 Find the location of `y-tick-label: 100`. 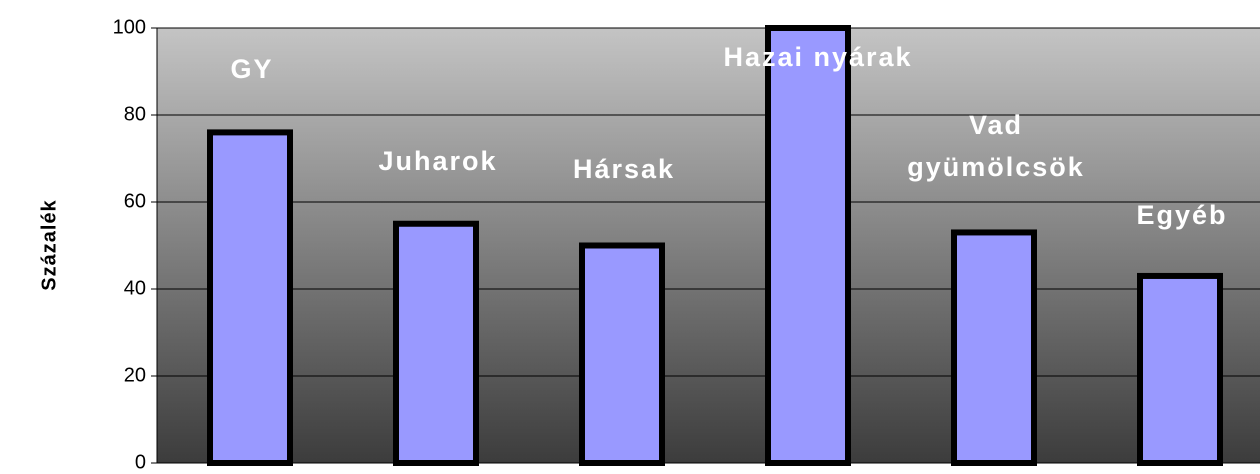

y-tick-label: 100 is located at coordinates (129, 27).